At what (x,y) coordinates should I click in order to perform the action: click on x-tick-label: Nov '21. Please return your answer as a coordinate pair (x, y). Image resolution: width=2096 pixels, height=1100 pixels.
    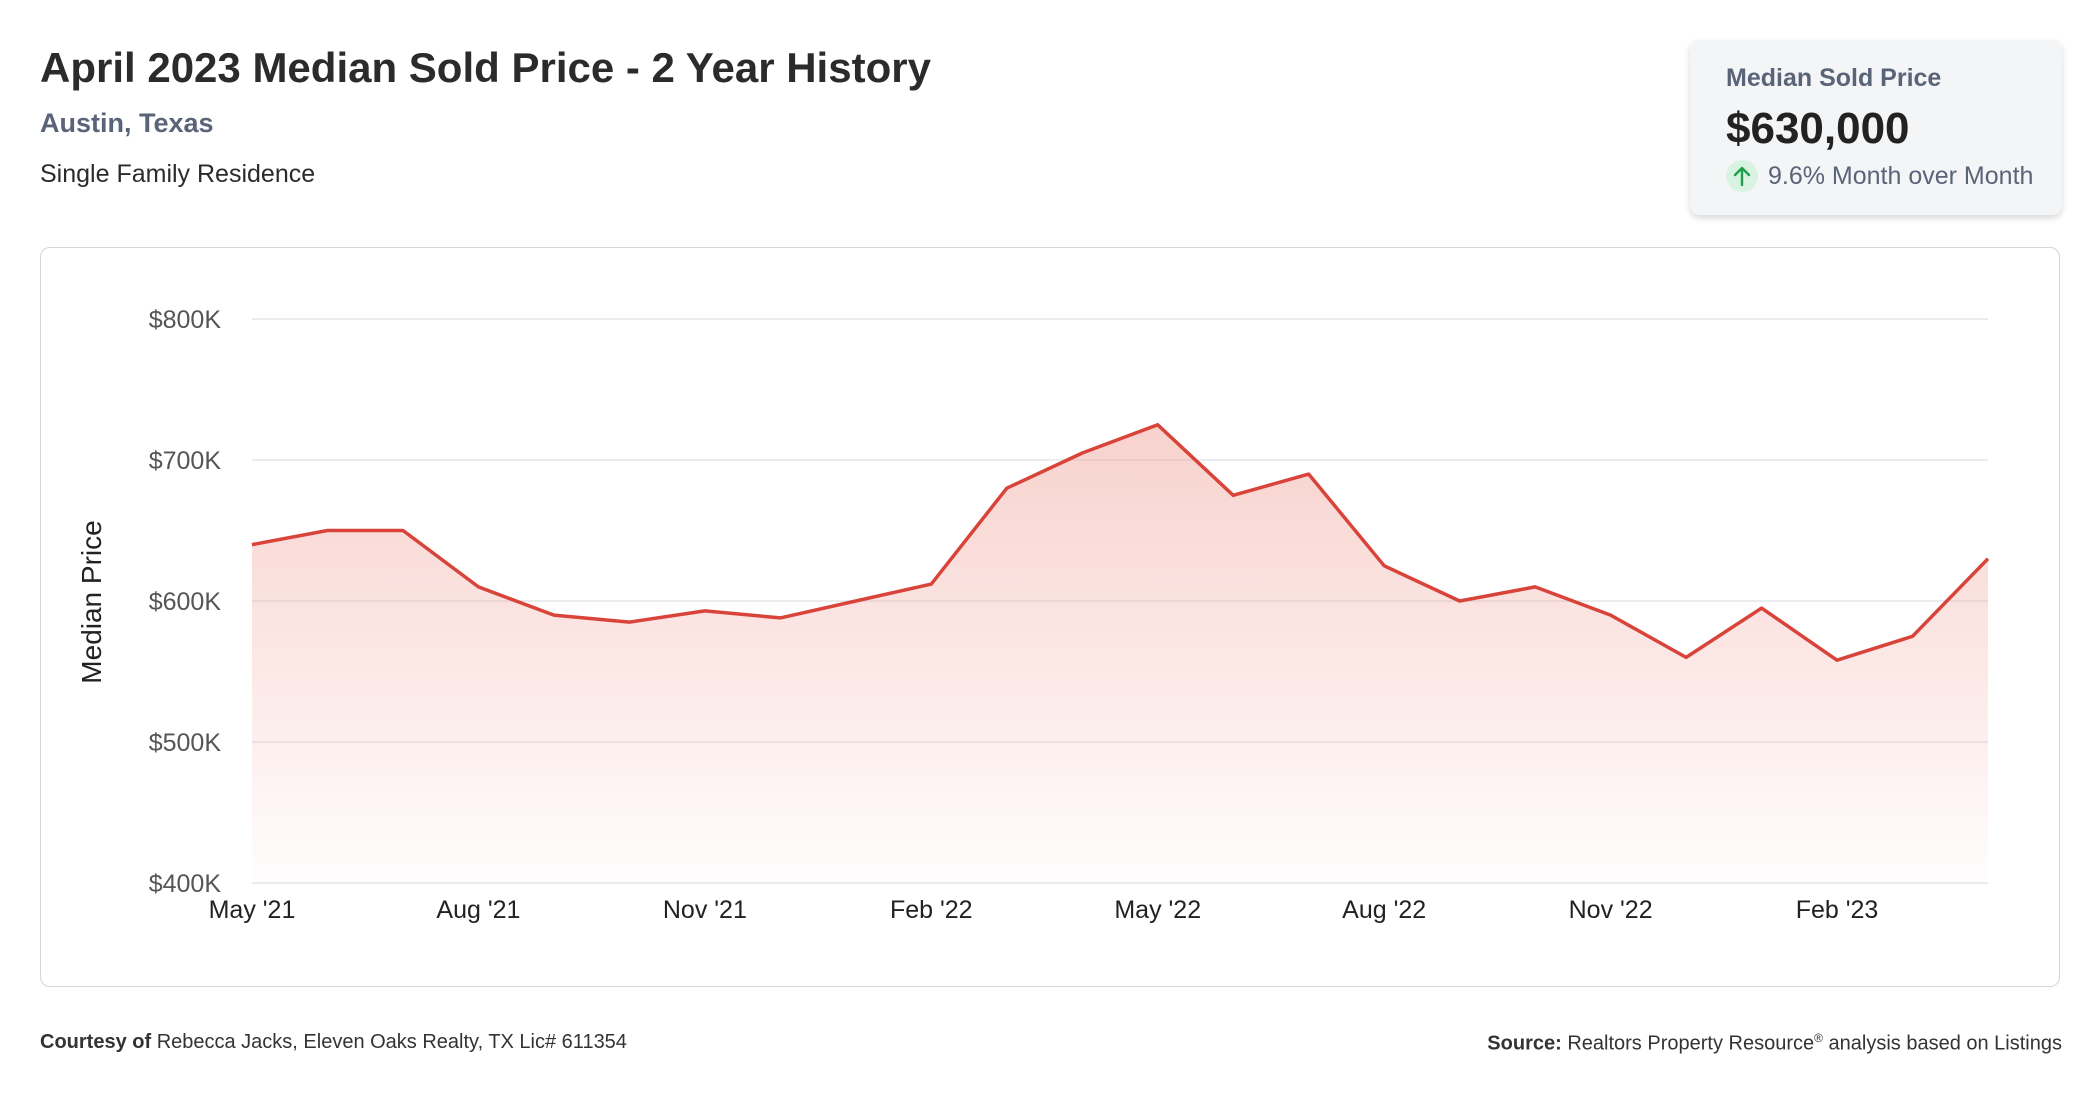
    Looking at the image, I should click on (705, 910).